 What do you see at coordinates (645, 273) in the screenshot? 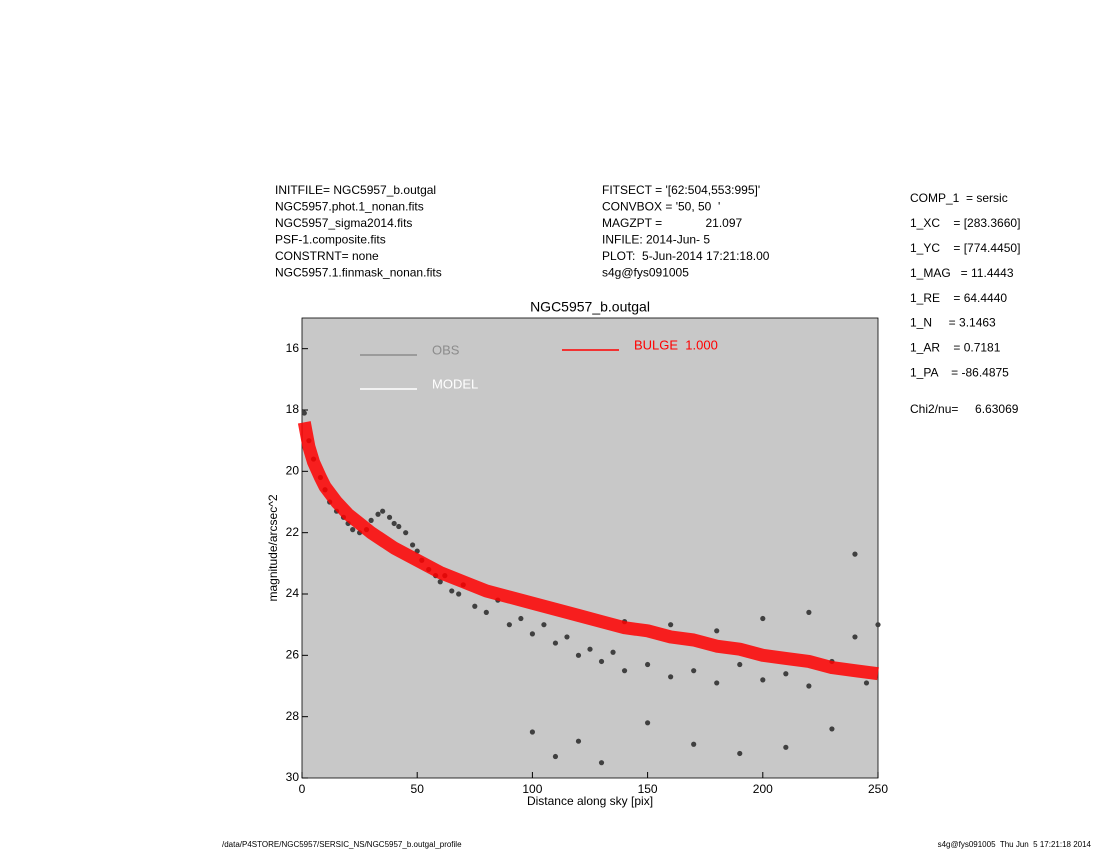
I see `header-middle-line: s4g@fys091005` at bounding box center [645, 273].